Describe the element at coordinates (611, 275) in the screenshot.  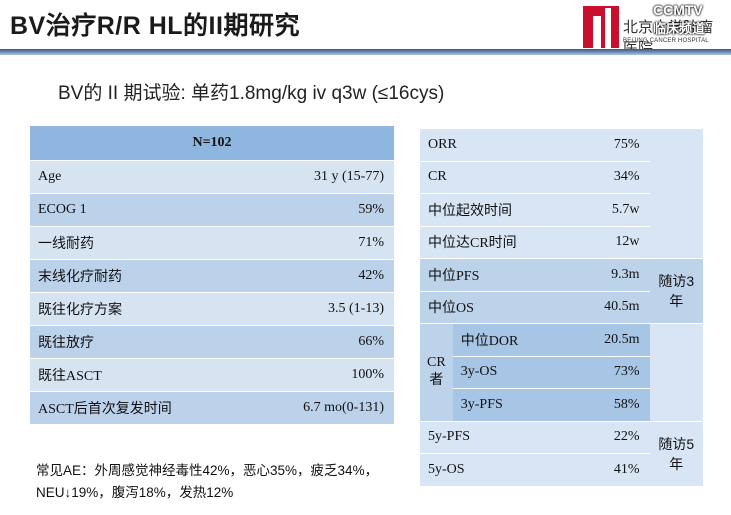
I see `row-value: 9.3m` at that location.